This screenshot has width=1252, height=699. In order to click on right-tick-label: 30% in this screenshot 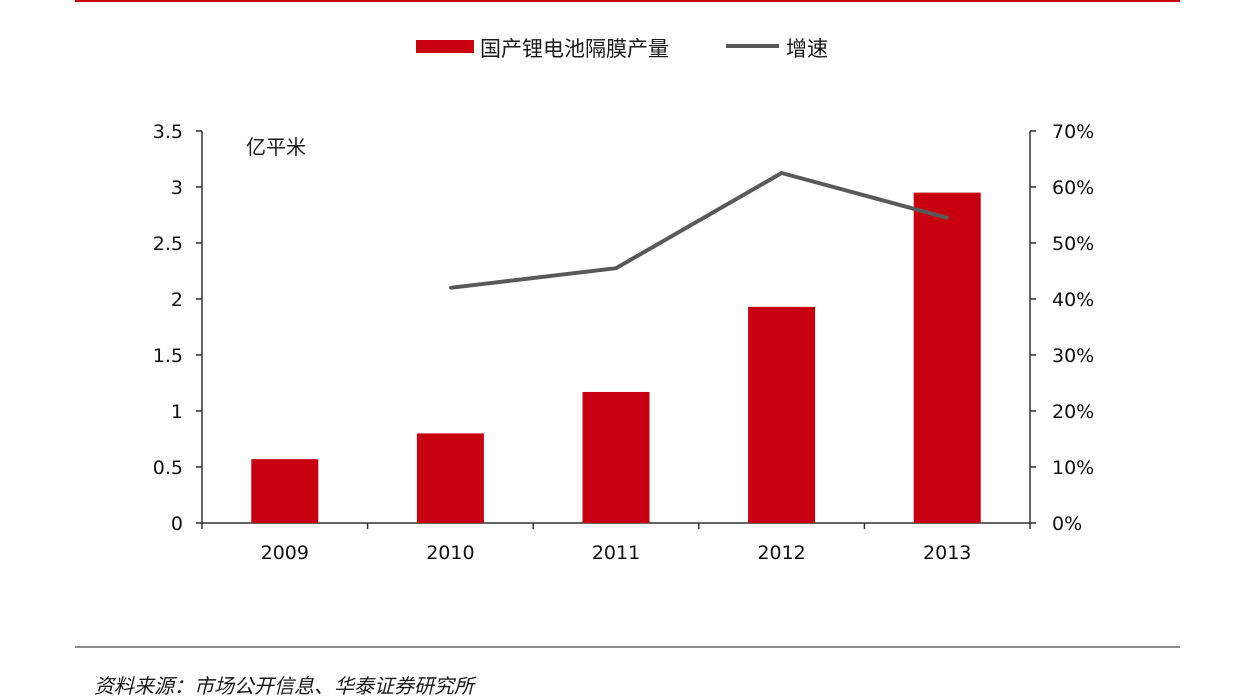, I will do `click(1073, 356)`.